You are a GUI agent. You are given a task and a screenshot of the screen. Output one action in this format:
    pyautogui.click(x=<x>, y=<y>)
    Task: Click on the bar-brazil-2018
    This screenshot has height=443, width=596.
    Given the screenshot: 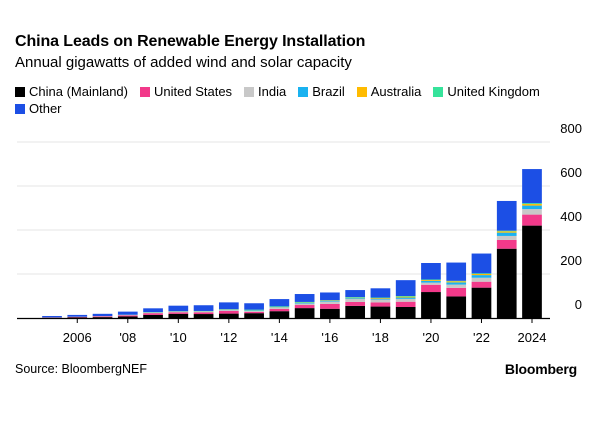 What is the action you would take?
    pyautogui.click(x=380, y=299)
    